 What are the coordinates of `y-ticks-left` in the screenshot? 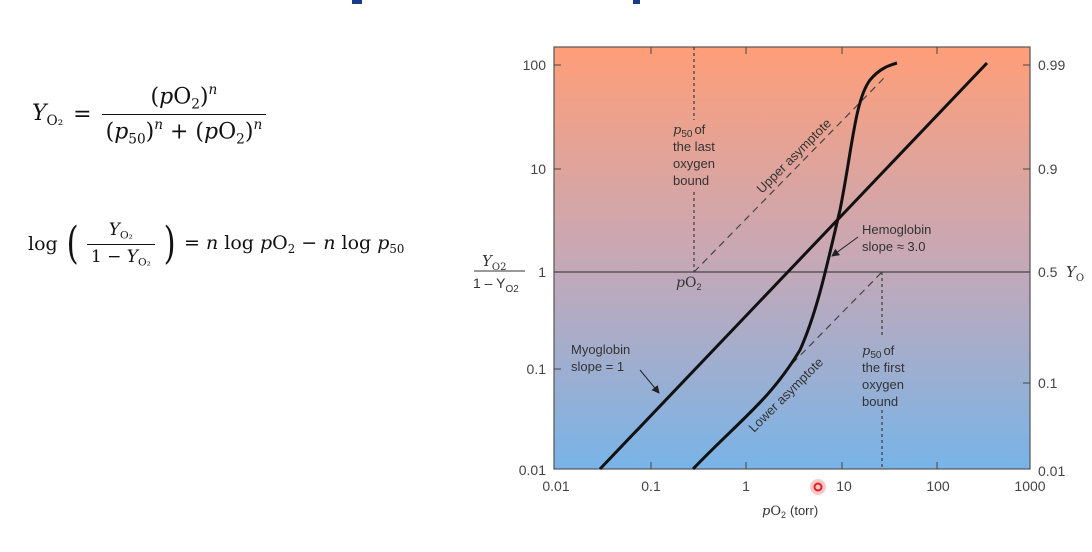 It's located at (557, 217).